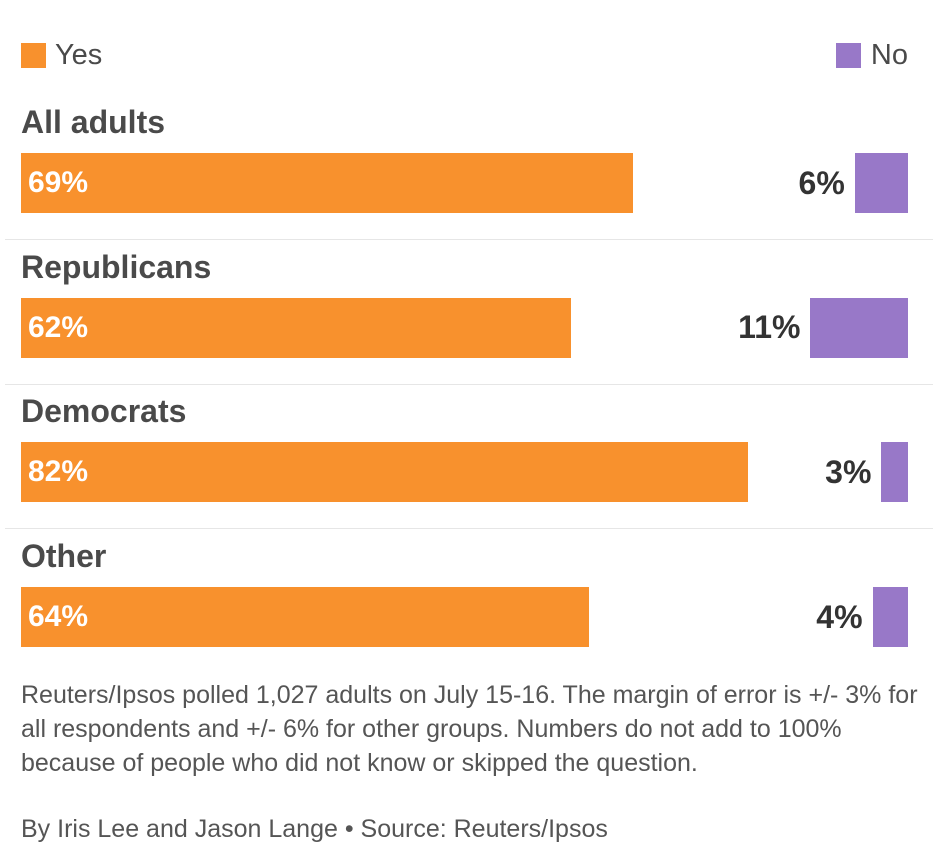 The width and height of the screenshot is (938, 868). Describe the element at coordinates (327, 183) in the screenshot. I see `bar-yes-all-adults` at that location.